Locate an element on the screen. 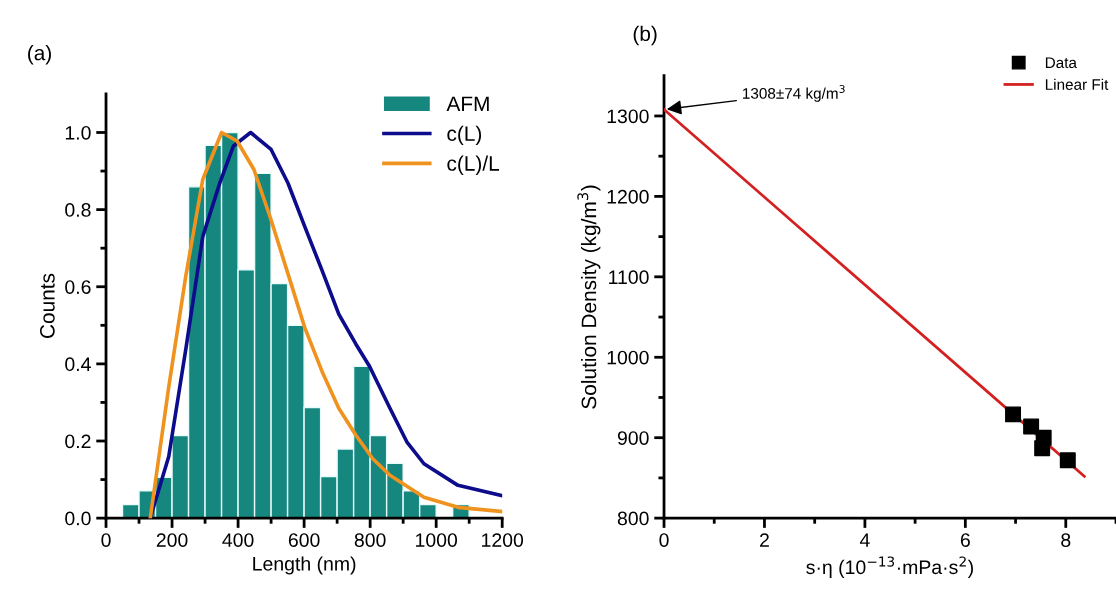 This screenshot has height=606, width=1116. x-tick-label: 800 is located at coordinates (370, 540).